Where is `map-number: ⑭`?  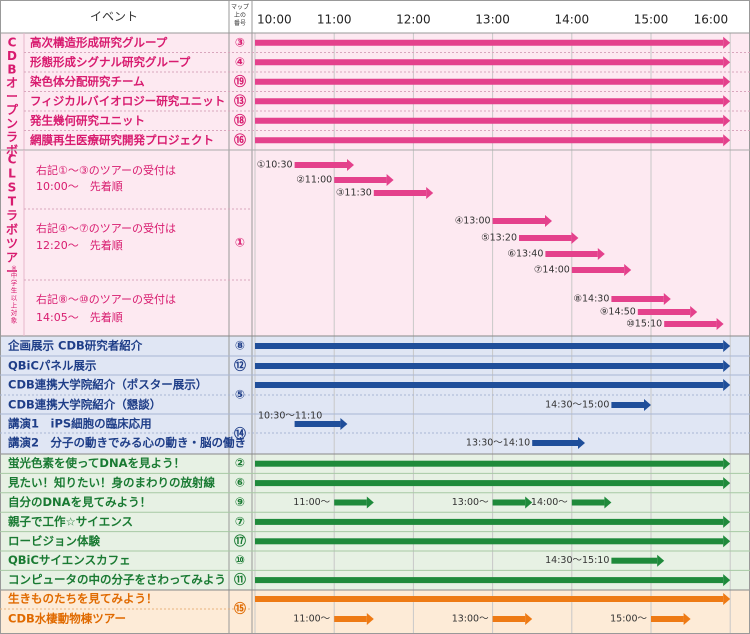 map-number: ⑭ is located at coordinates (240, 433).